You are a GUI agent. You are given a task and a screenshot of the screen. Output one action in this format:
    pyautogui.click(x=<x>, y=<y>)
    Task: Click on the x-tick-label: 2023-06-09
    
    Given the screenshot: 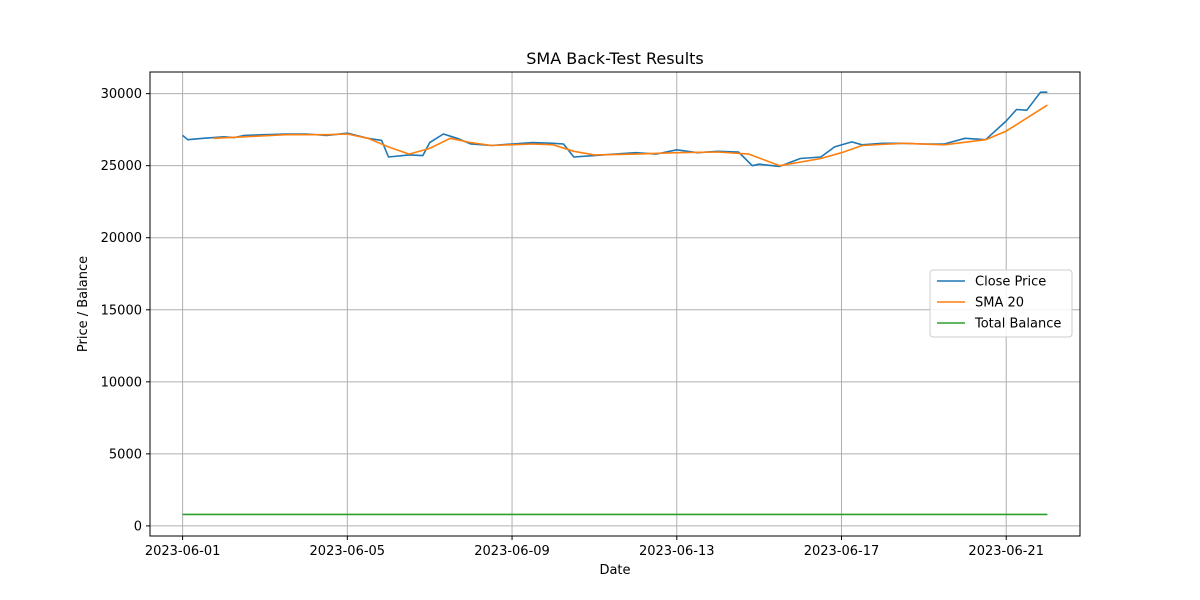 What is the action you would take?
    pyautogui.click(x=512, y=551)
    